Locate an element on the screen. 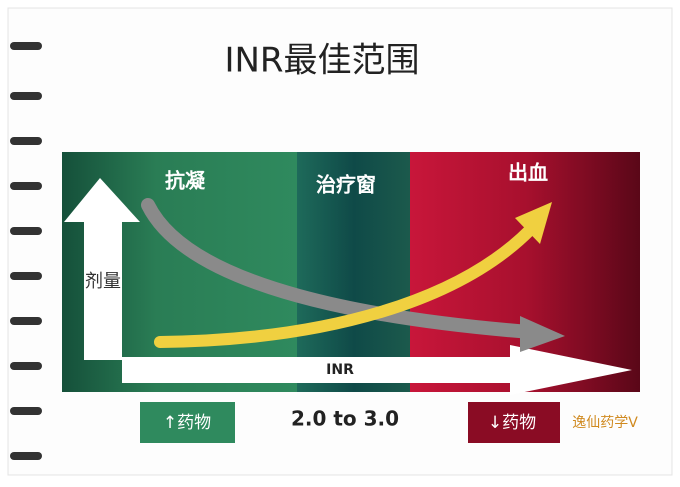 The image size is (680, 487). zone-label: 抗凝 is located at coordinates (185, 181).